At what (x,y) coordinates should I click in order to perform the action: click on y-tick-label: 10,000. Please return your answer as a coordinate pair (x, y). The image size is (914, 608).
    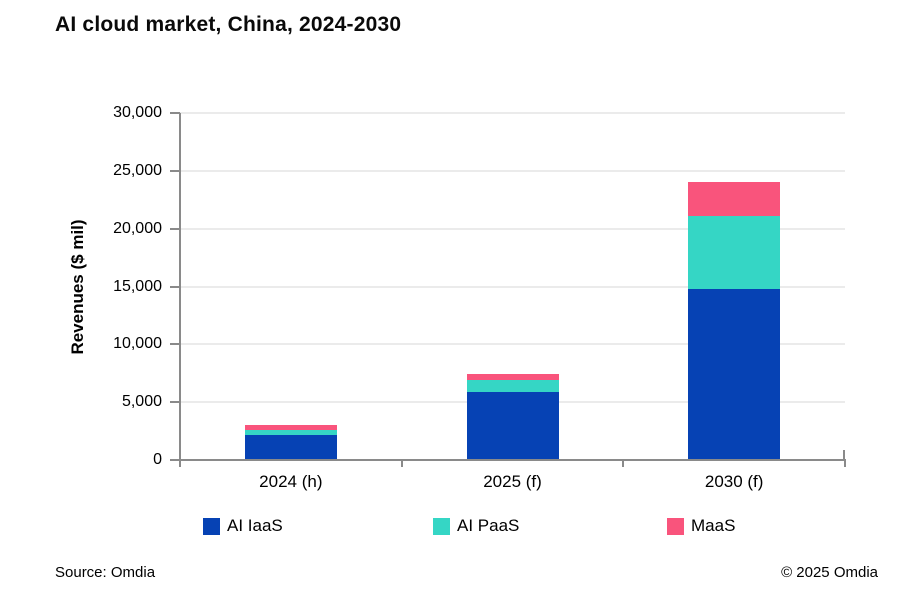
    Looking at the image, I should click on (137, 344).